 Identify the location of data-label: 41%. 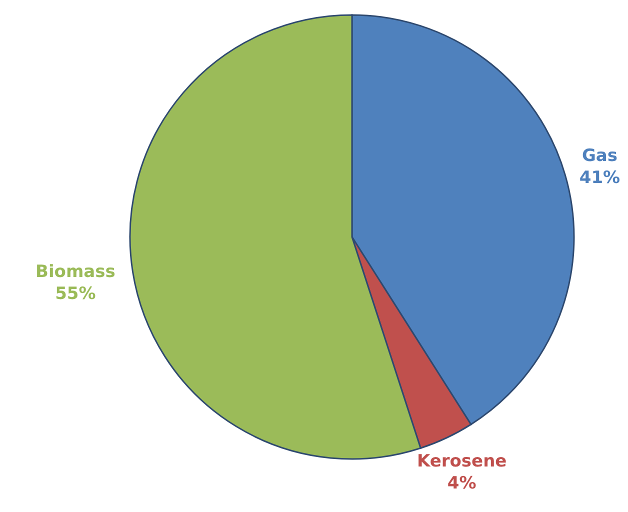
(599, 178).